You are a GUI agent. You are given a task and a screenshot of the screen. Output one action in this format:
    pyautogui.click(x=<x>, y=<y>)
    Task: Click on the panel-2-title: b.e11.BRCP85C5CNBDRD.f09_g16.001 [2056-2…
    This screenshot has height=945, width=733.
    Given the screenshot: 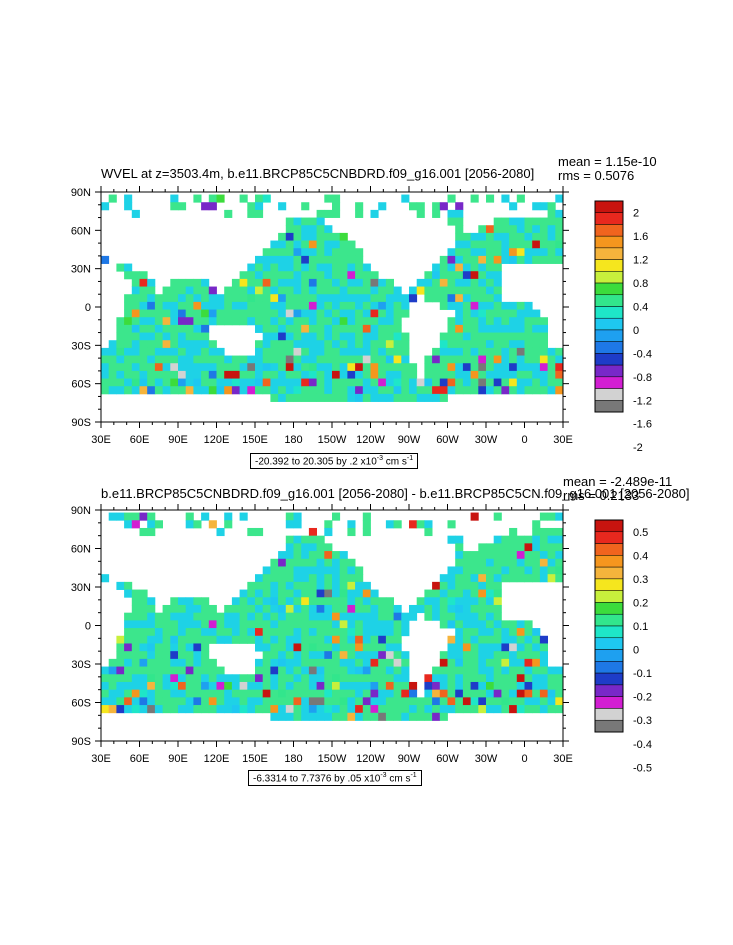 What is the action you would take?
    pyautogui.click(x=395, y=493)
    